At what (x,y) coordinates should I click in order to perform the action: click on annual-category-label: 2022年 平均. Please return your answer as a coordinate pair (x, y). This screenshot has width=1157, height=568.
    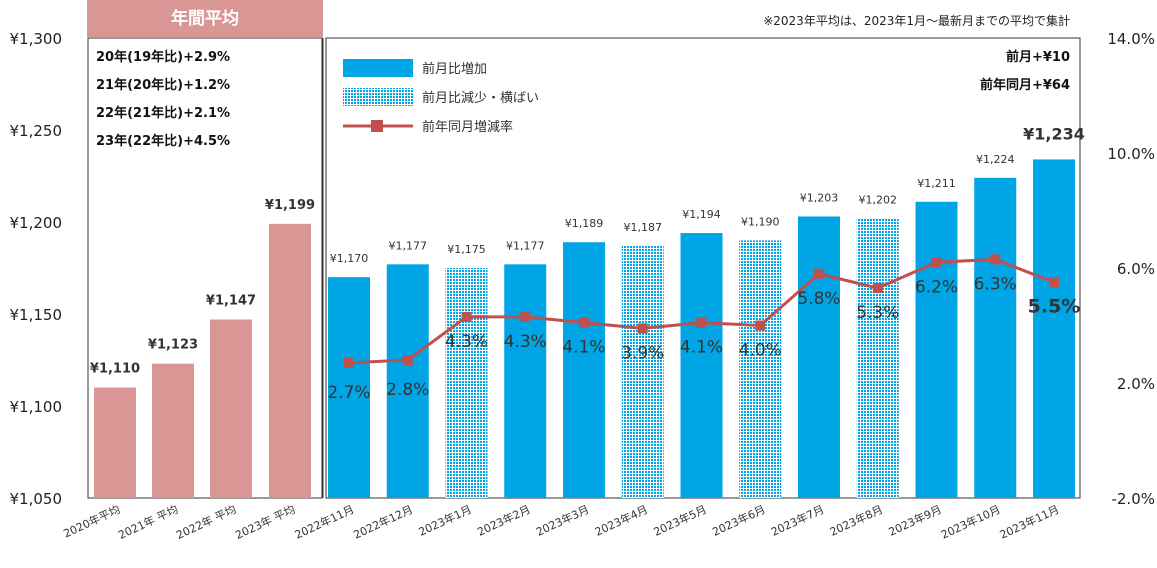
    Looking at the image, I should click on (206, 522).